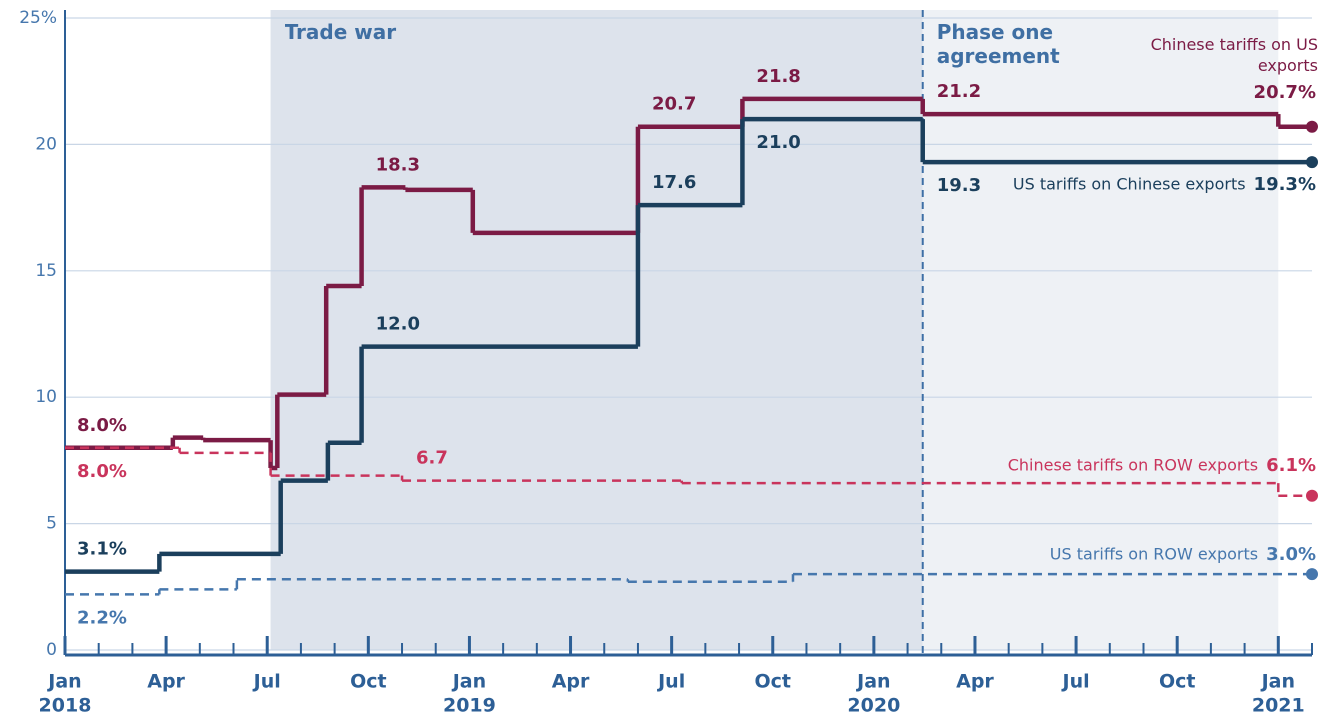  Describe the element at coordinates (51, 650) in the screenshot. I see `y-tick-label: 0` at that location.